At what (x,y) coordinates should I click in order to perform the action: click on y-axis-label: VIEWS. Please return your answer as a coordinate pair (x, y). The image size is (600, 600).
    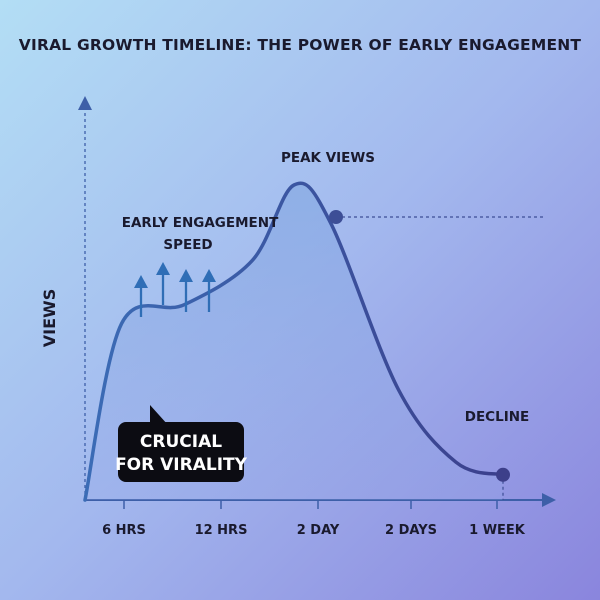
    Looking at the image, I should click on (49, 318).